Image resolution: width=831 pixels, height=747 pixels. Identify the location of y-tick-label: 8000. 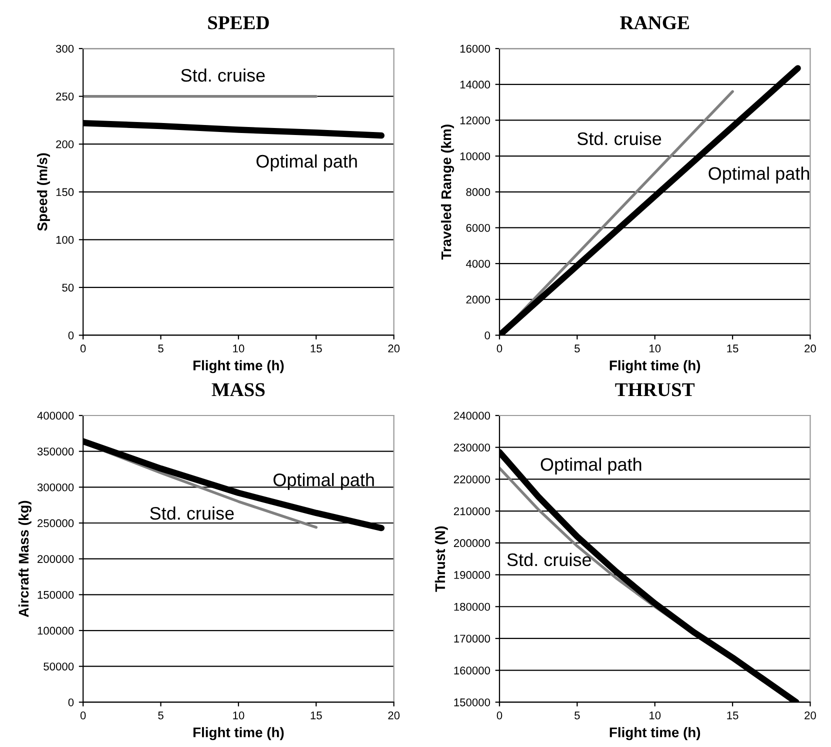
(478, 192).